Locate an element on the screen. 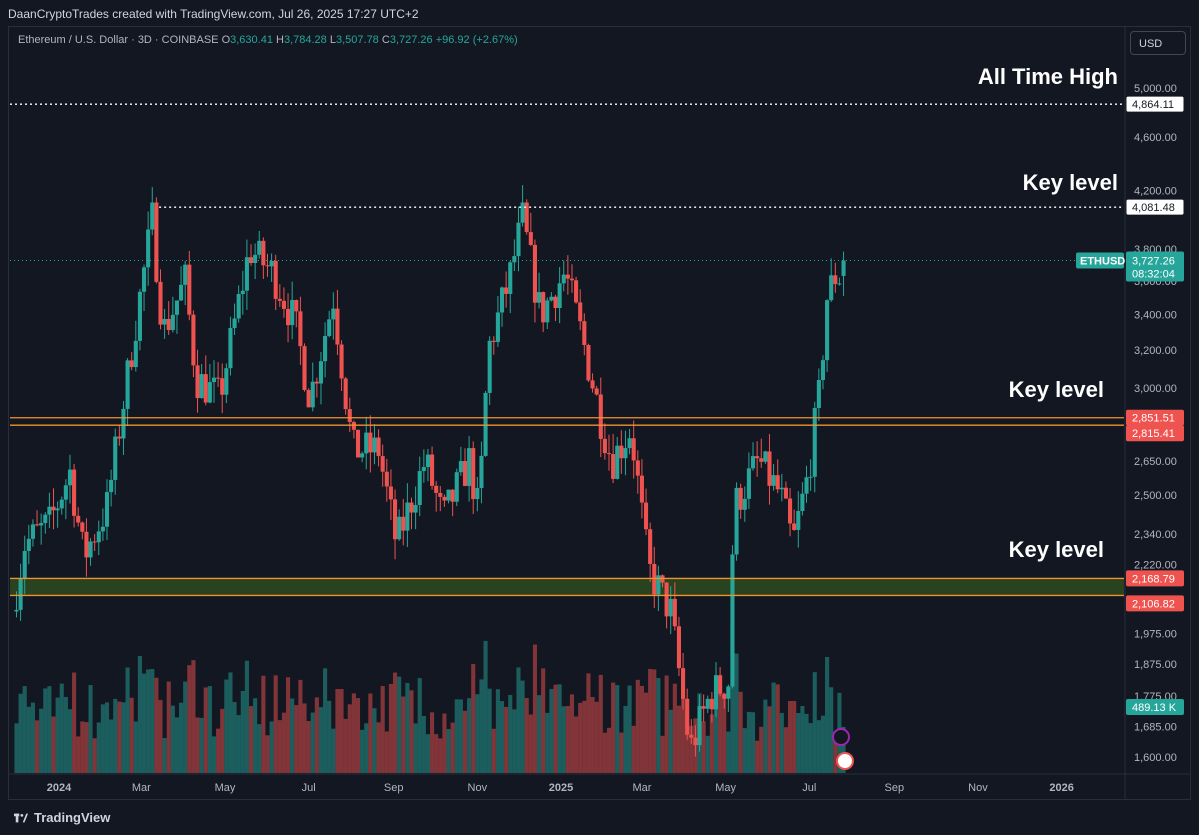 This screenshot has height=835, width=1199. currency-button: USD is located at coordinates (1158, 43).